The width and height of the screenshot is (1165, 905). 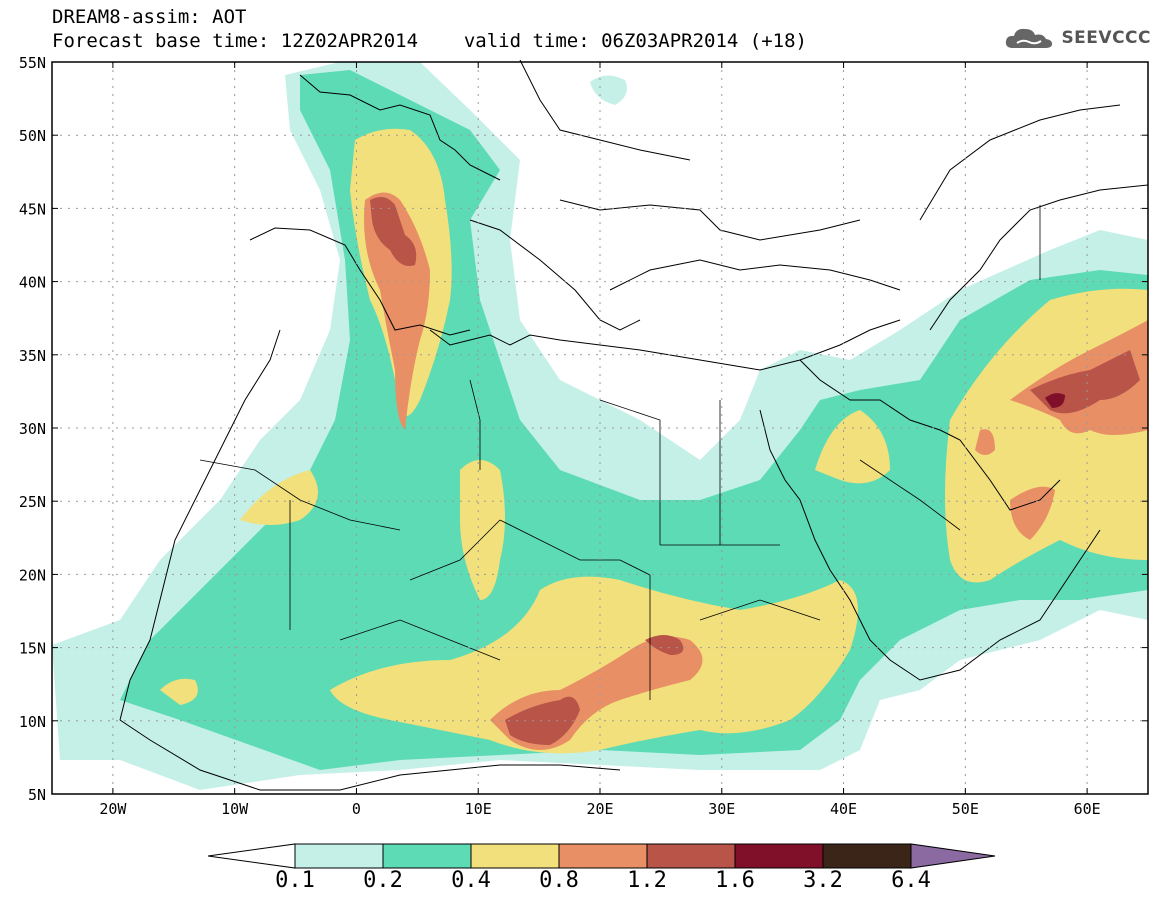 What do you see at coordinates (149, 17) in the screenshot?
I see `plot-title: DREAM8-assim: AOT` at bounding box center [149, 17].